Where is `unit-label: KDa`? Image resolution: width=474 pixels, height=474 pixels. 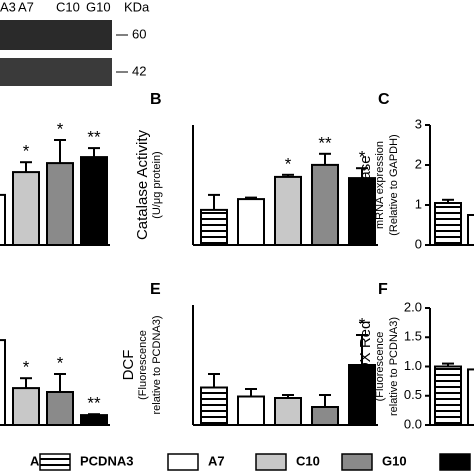
unit-label: KDa is located at coordinates (137, 7).